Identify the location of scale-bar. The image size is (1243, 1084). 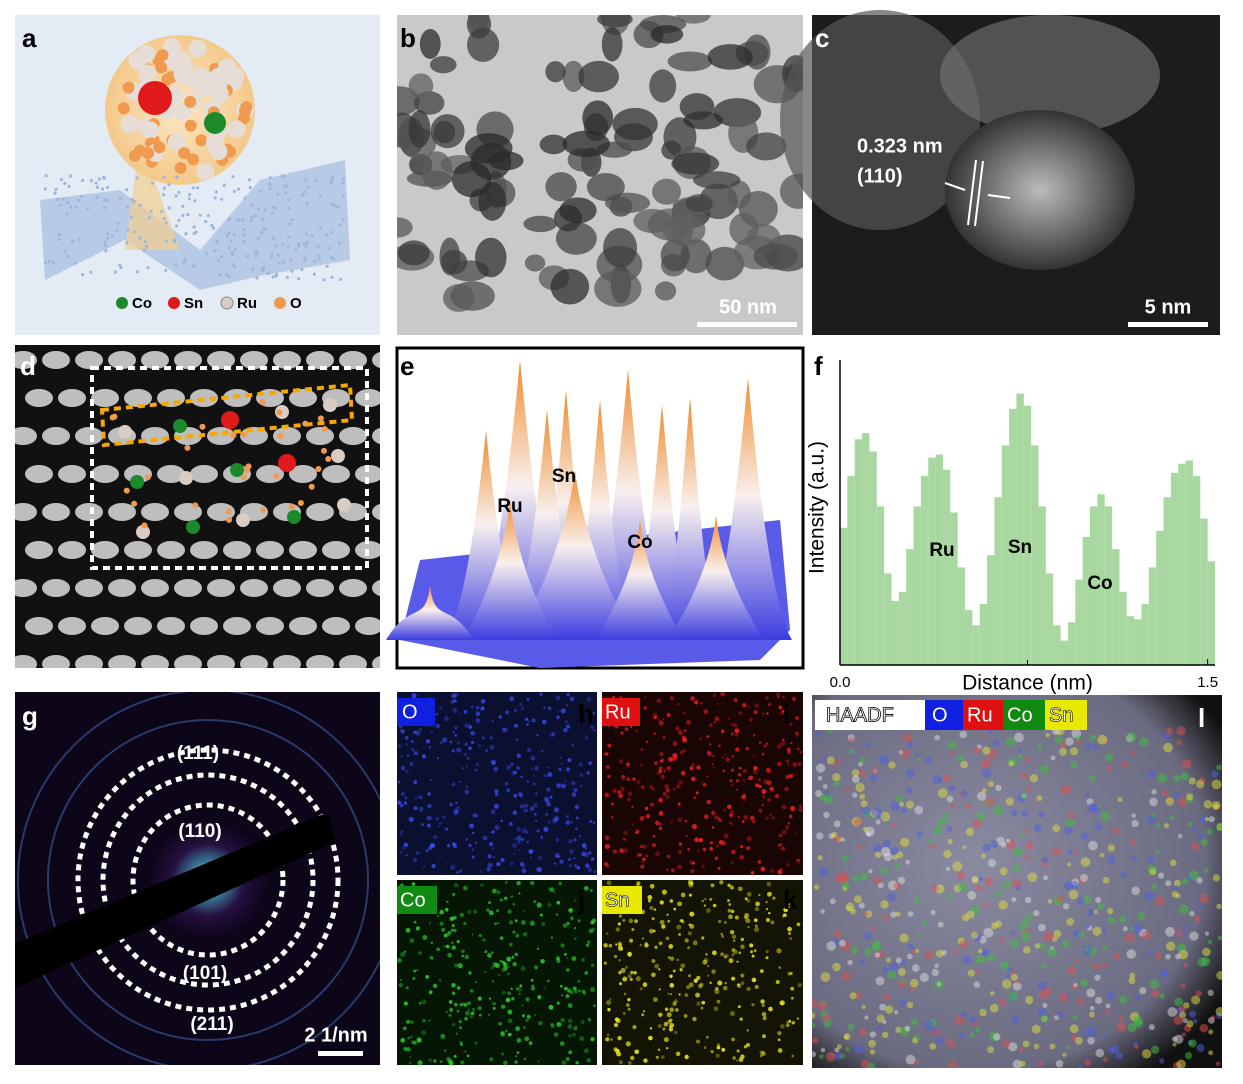
(340, 1053).